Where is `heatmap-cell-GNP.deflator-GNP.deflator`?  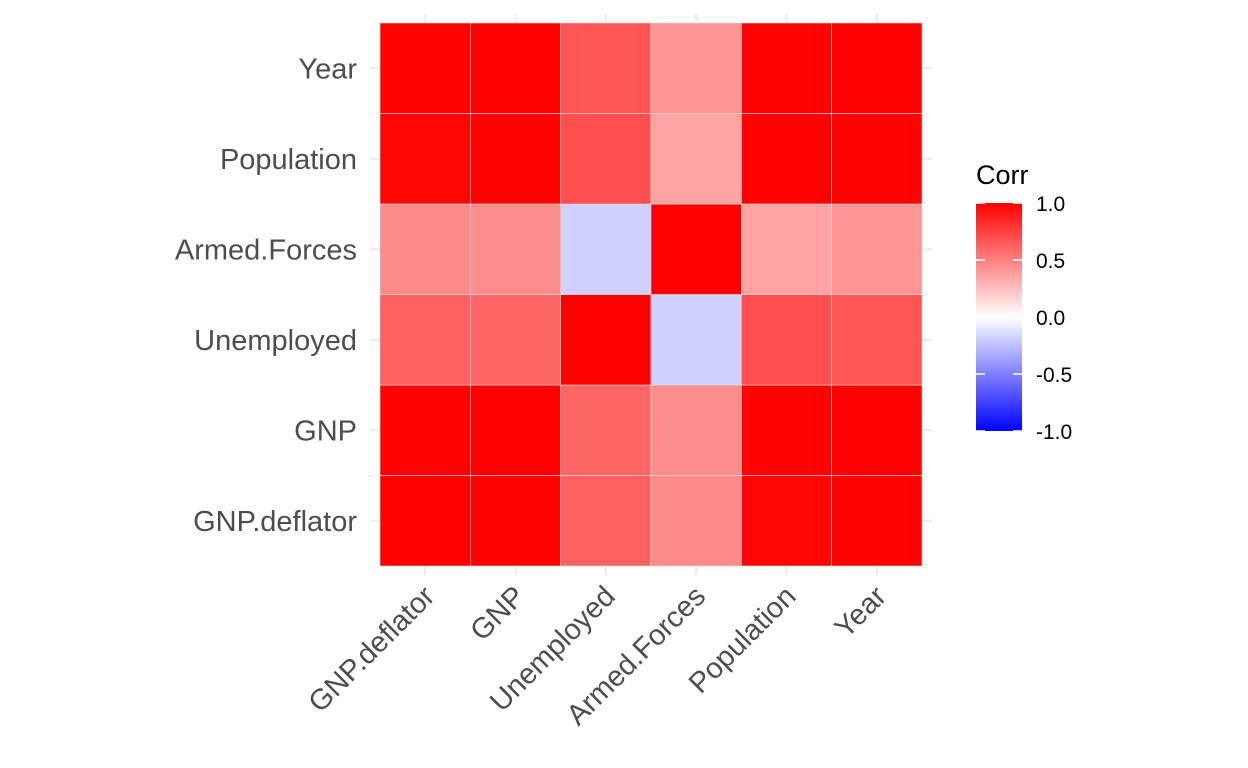 heatmap-cell-GNP.deflator-GNP.deflator is located at coordinates (425, 521).